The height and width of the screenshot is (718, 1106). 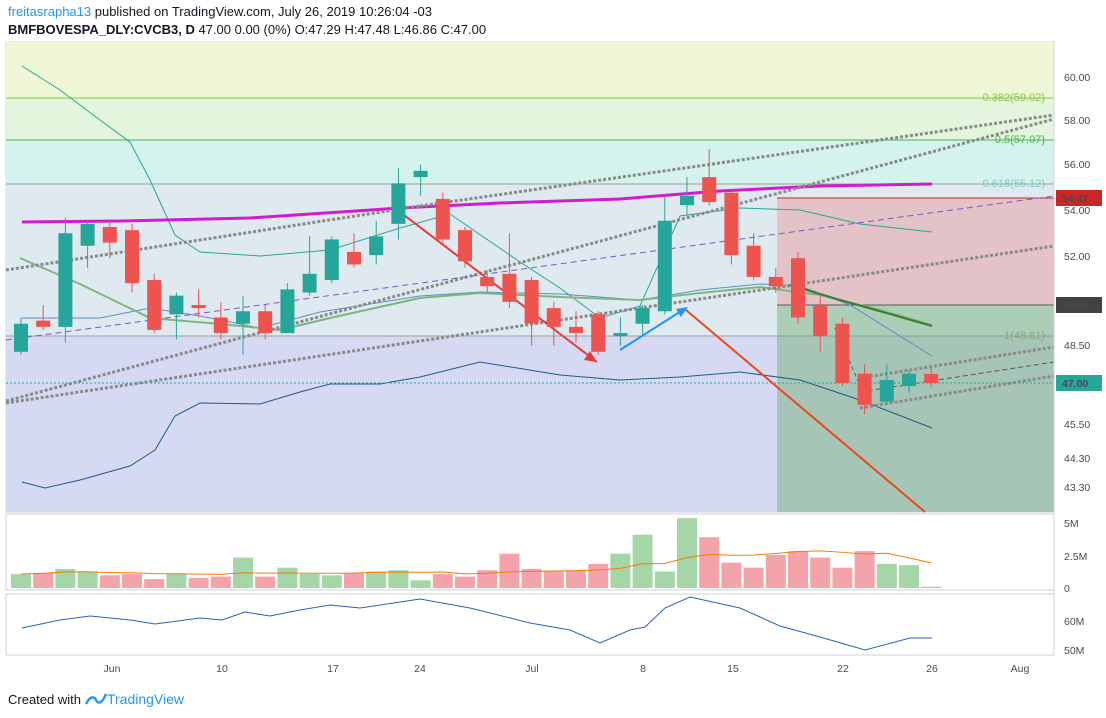 I want to click on footer: Created with TradingView, so click(x=96, y=699).